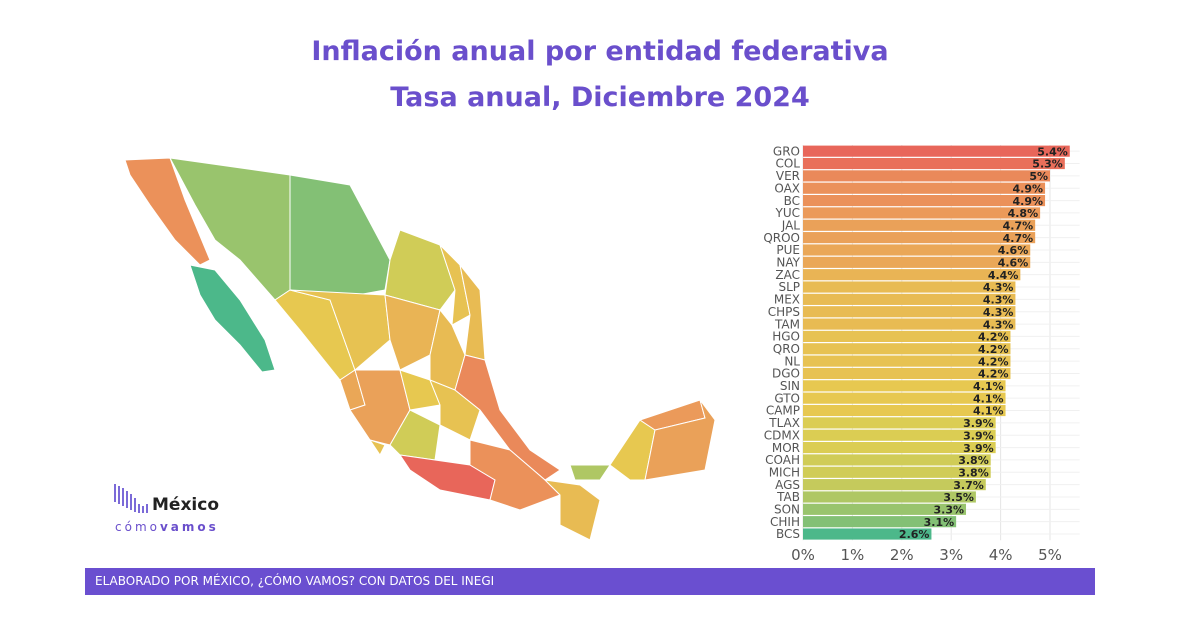 The image size is (1200, 630). Describe the element at coordinates (790, 386) in the screenshot. I see `category-label: SIN` at that location.